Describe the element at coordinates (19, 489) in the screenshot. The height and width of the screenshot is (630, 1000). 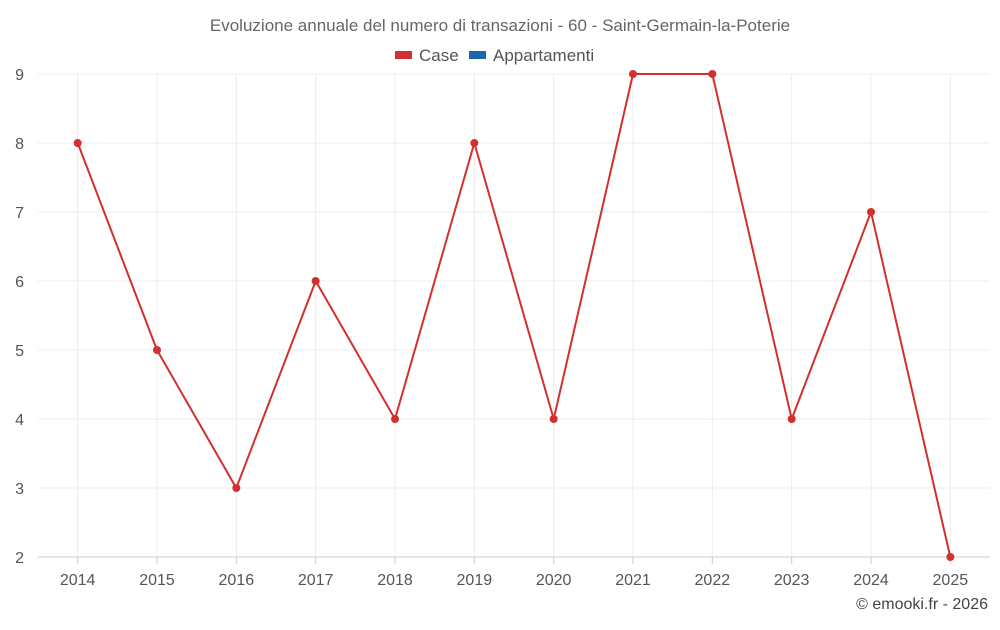
I see `y-tick-label: 3` at that location.